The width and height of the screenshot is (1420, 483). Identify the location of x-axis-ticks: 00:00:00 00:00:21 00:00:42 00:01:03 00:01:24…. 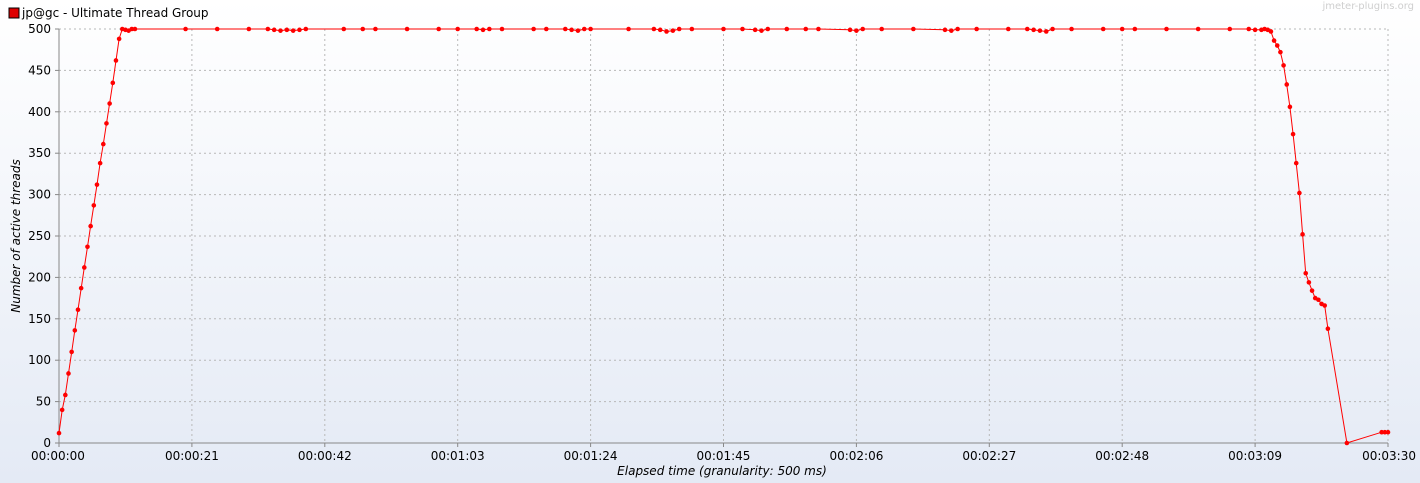
(723, 453).